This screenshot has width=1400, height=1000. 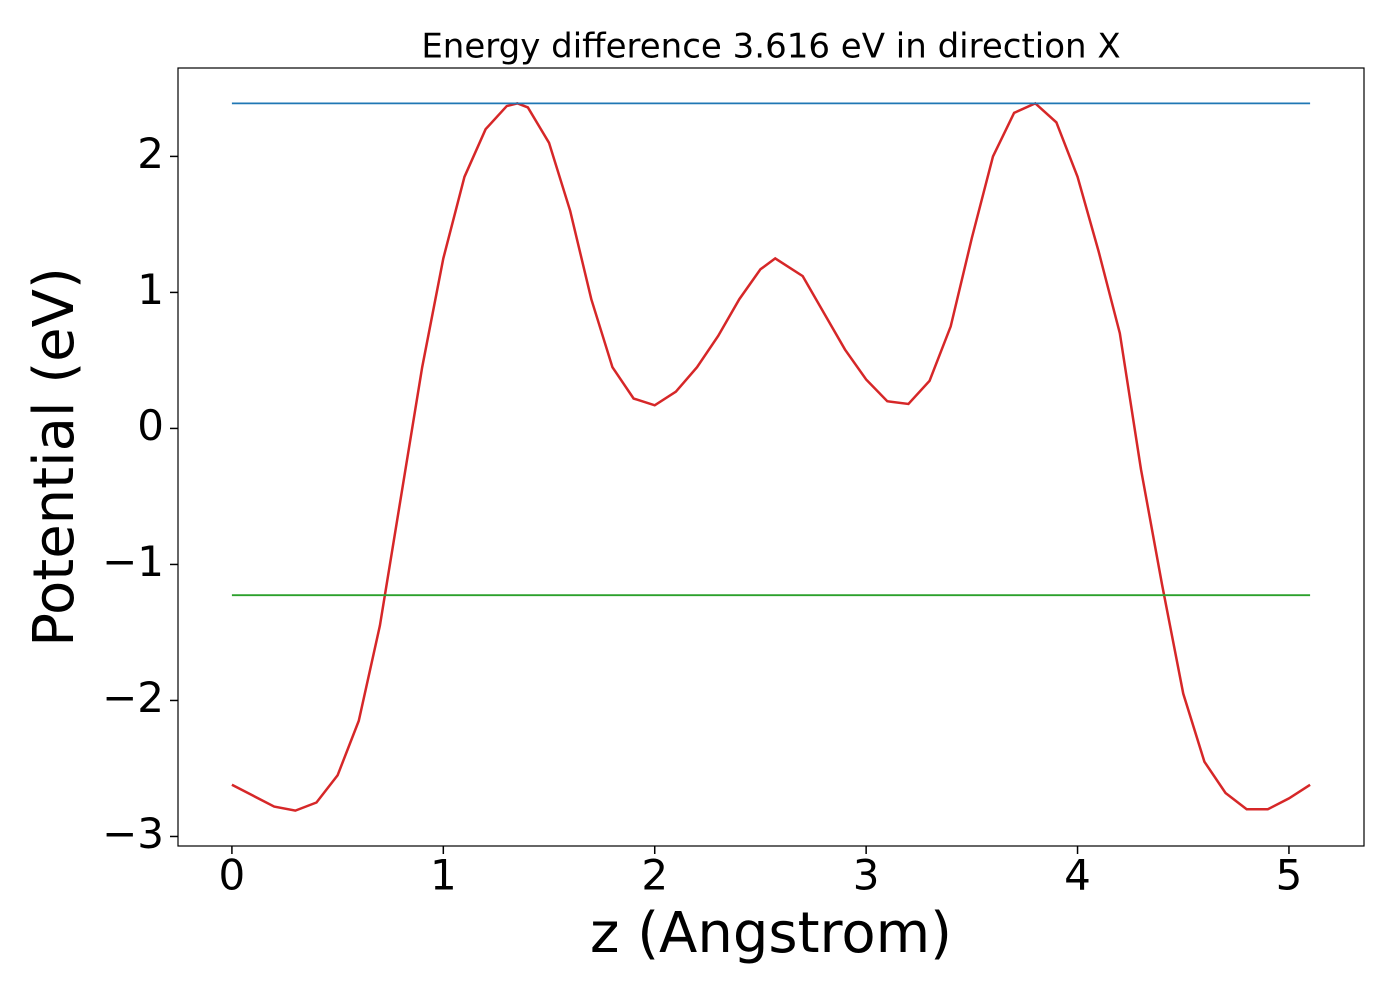 What do you see at coordinates (654, 875) in the screenshot?
I see `x-tick-label: 2` at bounding box center [654, 875].